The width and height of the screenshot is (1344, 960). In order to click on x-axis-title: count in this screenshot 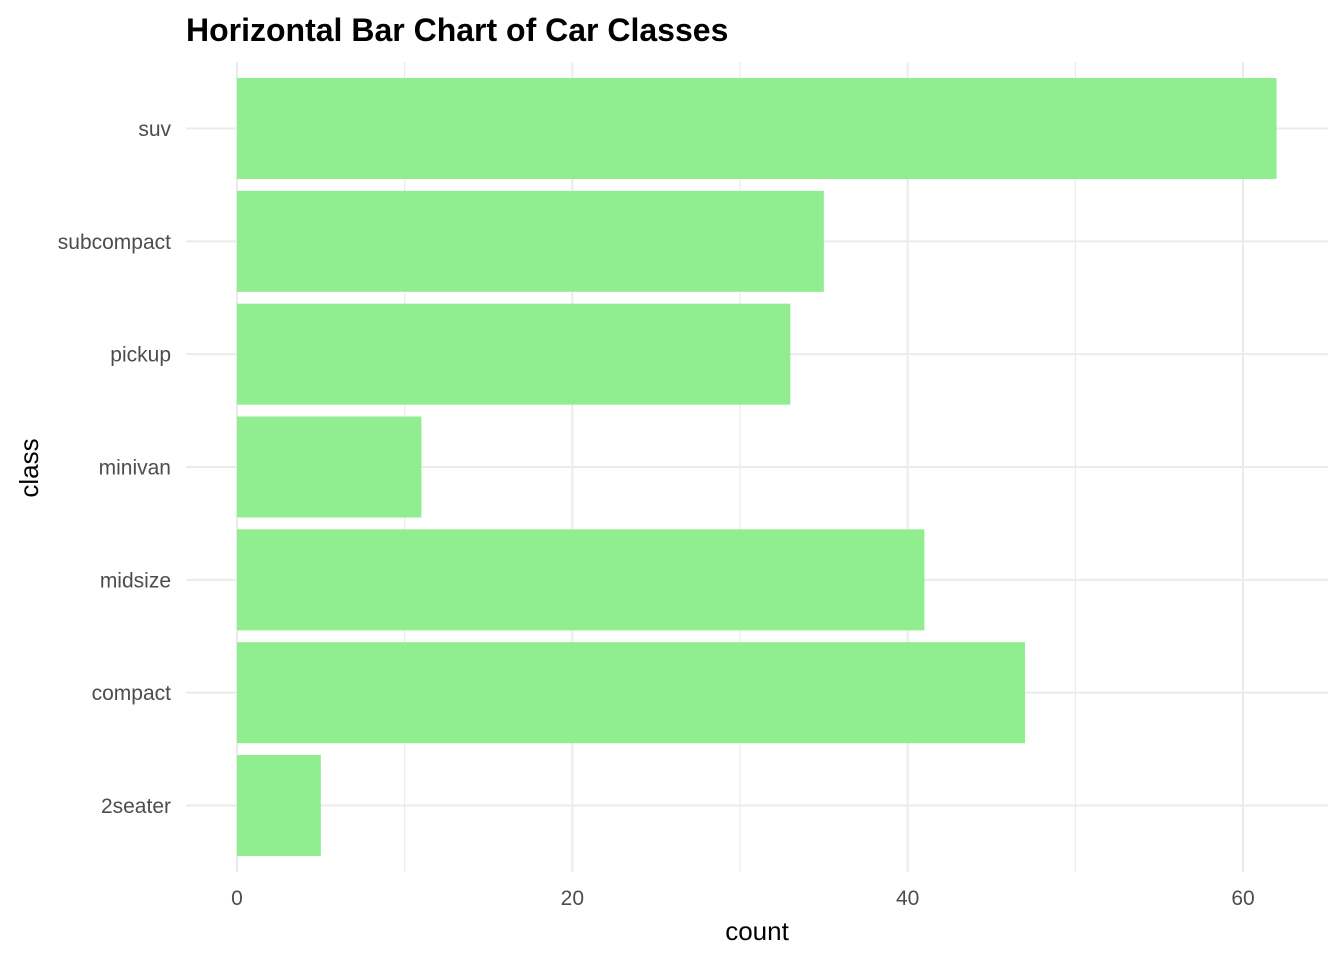, I will do `click(757, 931)`.